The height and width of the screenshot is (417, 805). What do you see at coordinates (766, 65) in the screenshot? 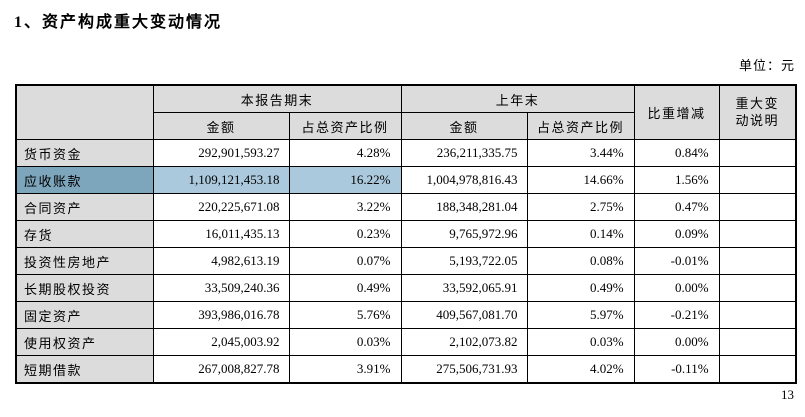
I see `unit-label: 单位：元` at bounding box center [766, 65].